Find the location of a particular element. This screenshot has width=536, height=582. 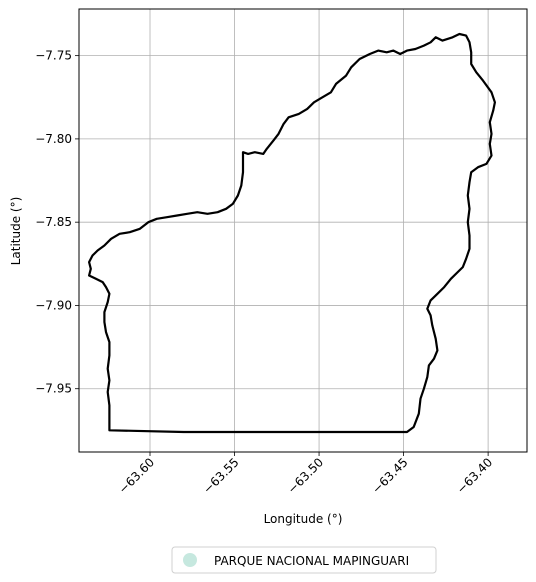

y-tick-label: −7.75 is located at coordinates (53, 56).